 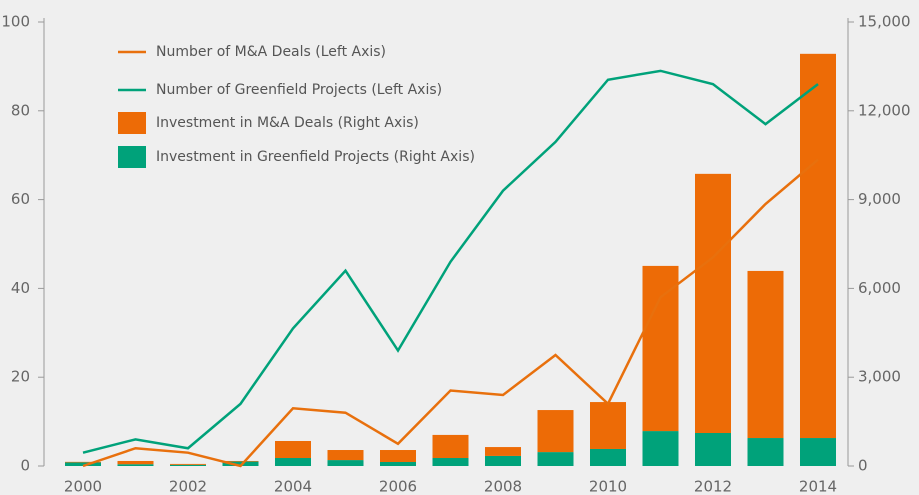 What do you see at coordinates (188, 486) in the screenshot?
I see `x-tick-label: 2002` at bounding box center [188, 486].